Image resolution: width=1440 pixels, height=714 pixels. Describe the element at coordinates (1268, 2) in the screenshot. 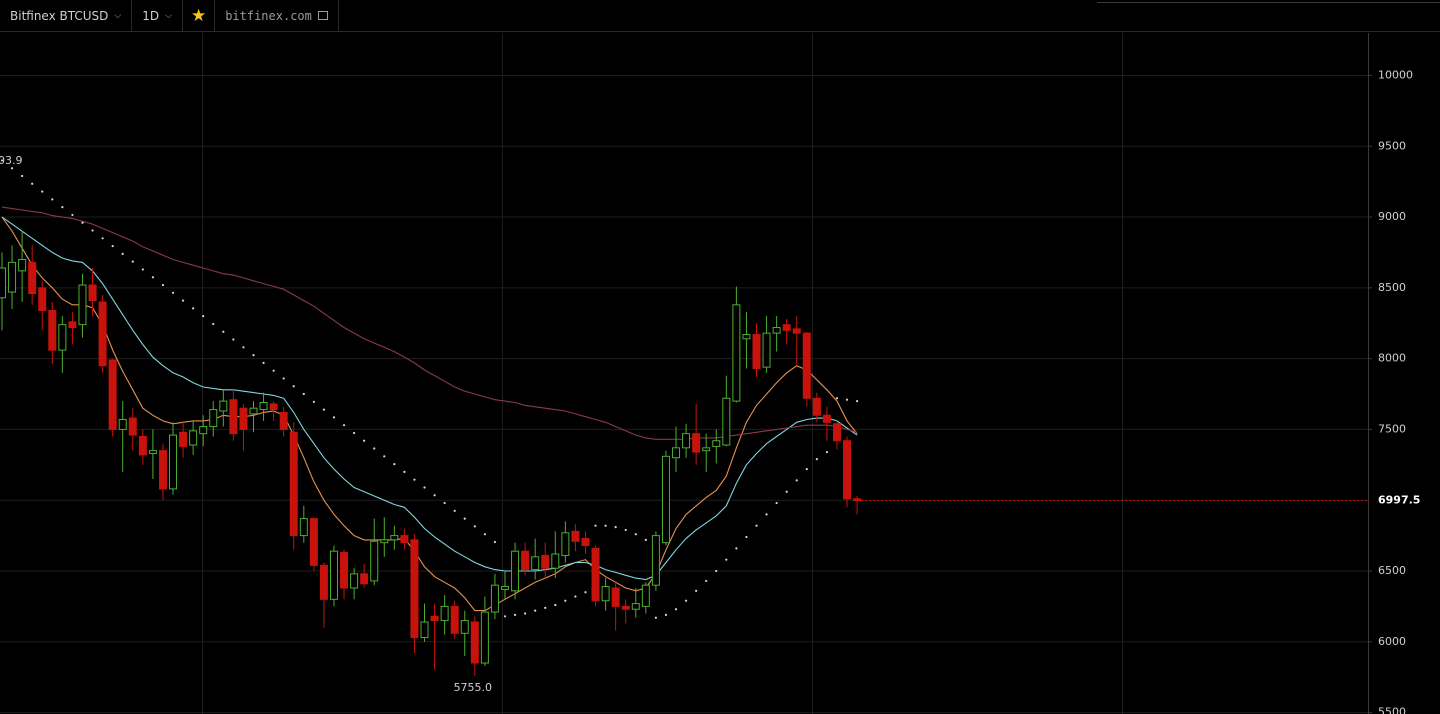

I see `top-line` at that location.